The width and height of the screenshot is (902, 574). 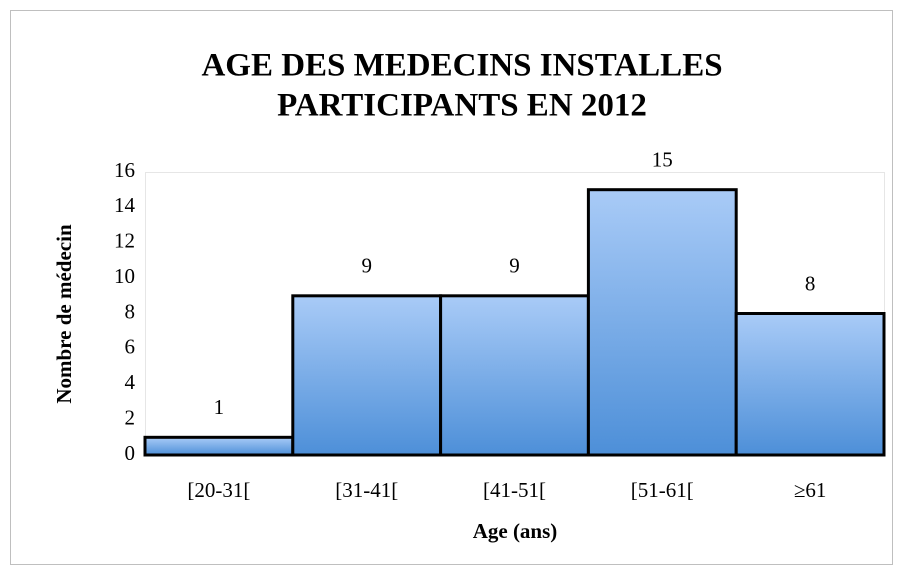 What do you see at coordinates (130, 453) in the screenshot?
I see `y-tick-label: 0` at bounding box center [130, 453].